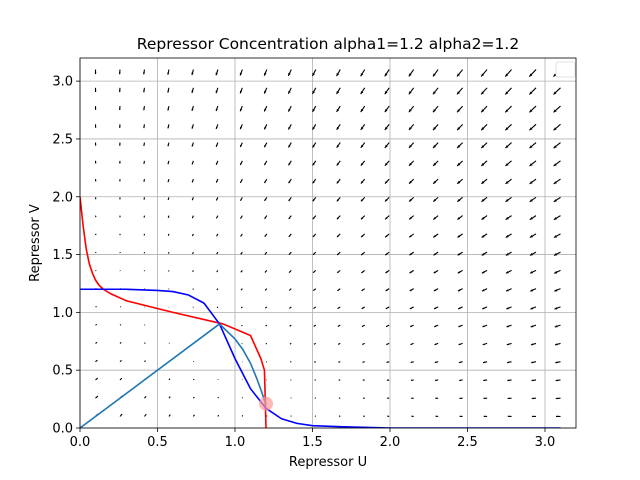 Image resolution: width=640 pixels, height=480 pixels. Describe the element at coordinates (62, 197) in the screenshot. I see `y-tick-label: 2.0` at that location.